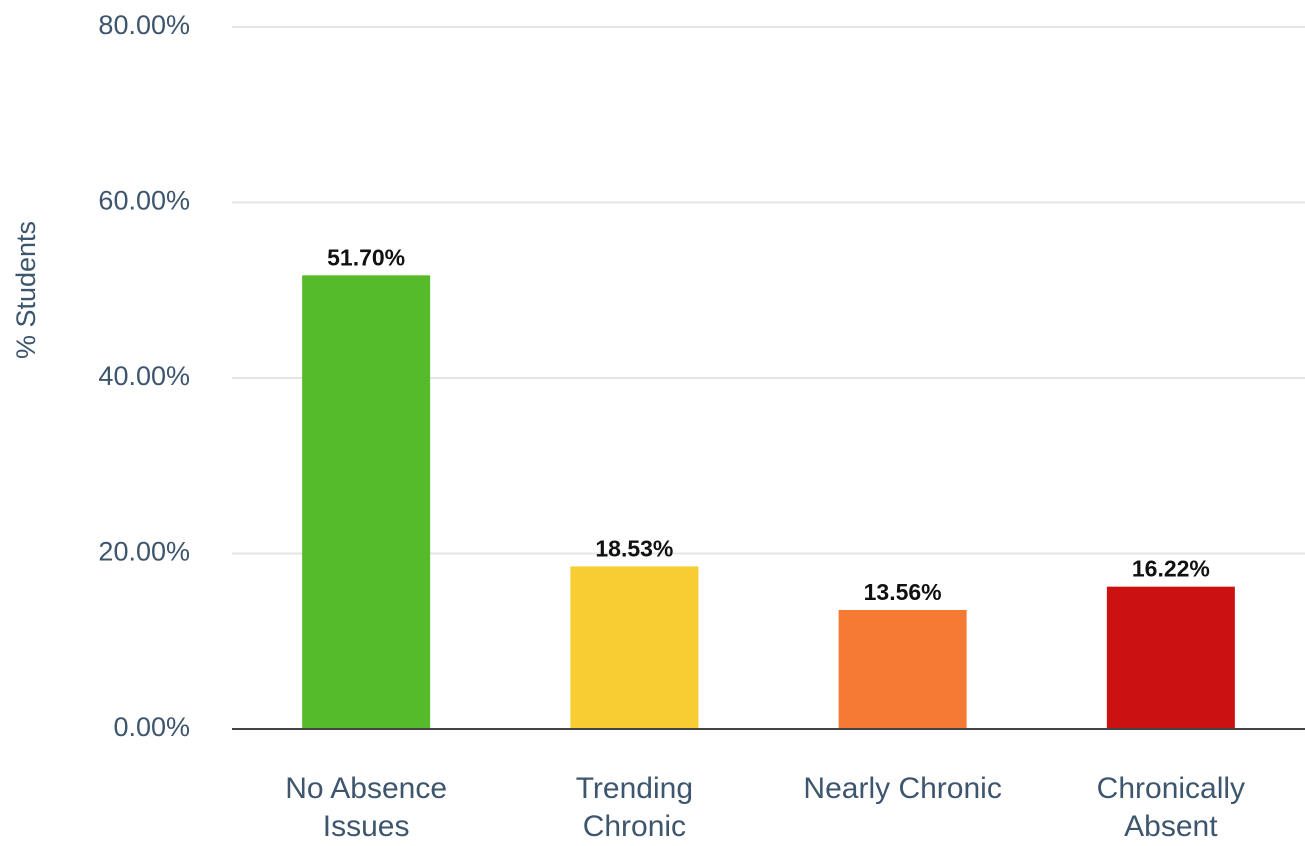 The width and height of the screenshot is (1305, 846). I want to click on data-label: 18.53%, so click(634, 548).